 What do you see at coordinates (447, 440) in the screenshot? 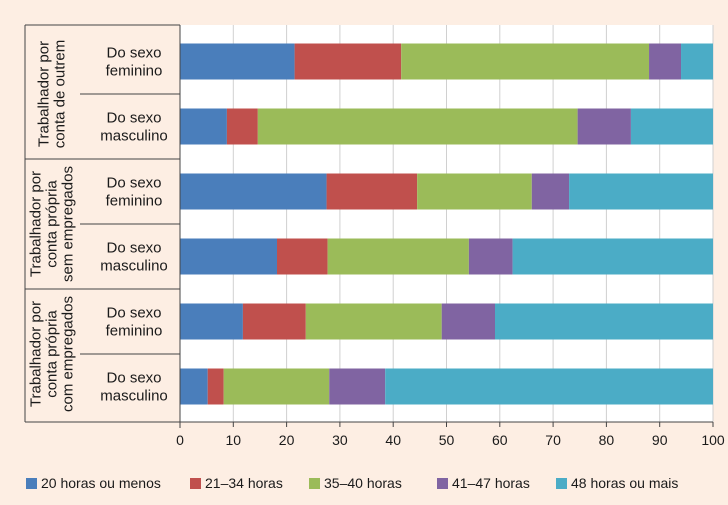
I see `x-tick-label: 50` at bounding box center [447, 440].